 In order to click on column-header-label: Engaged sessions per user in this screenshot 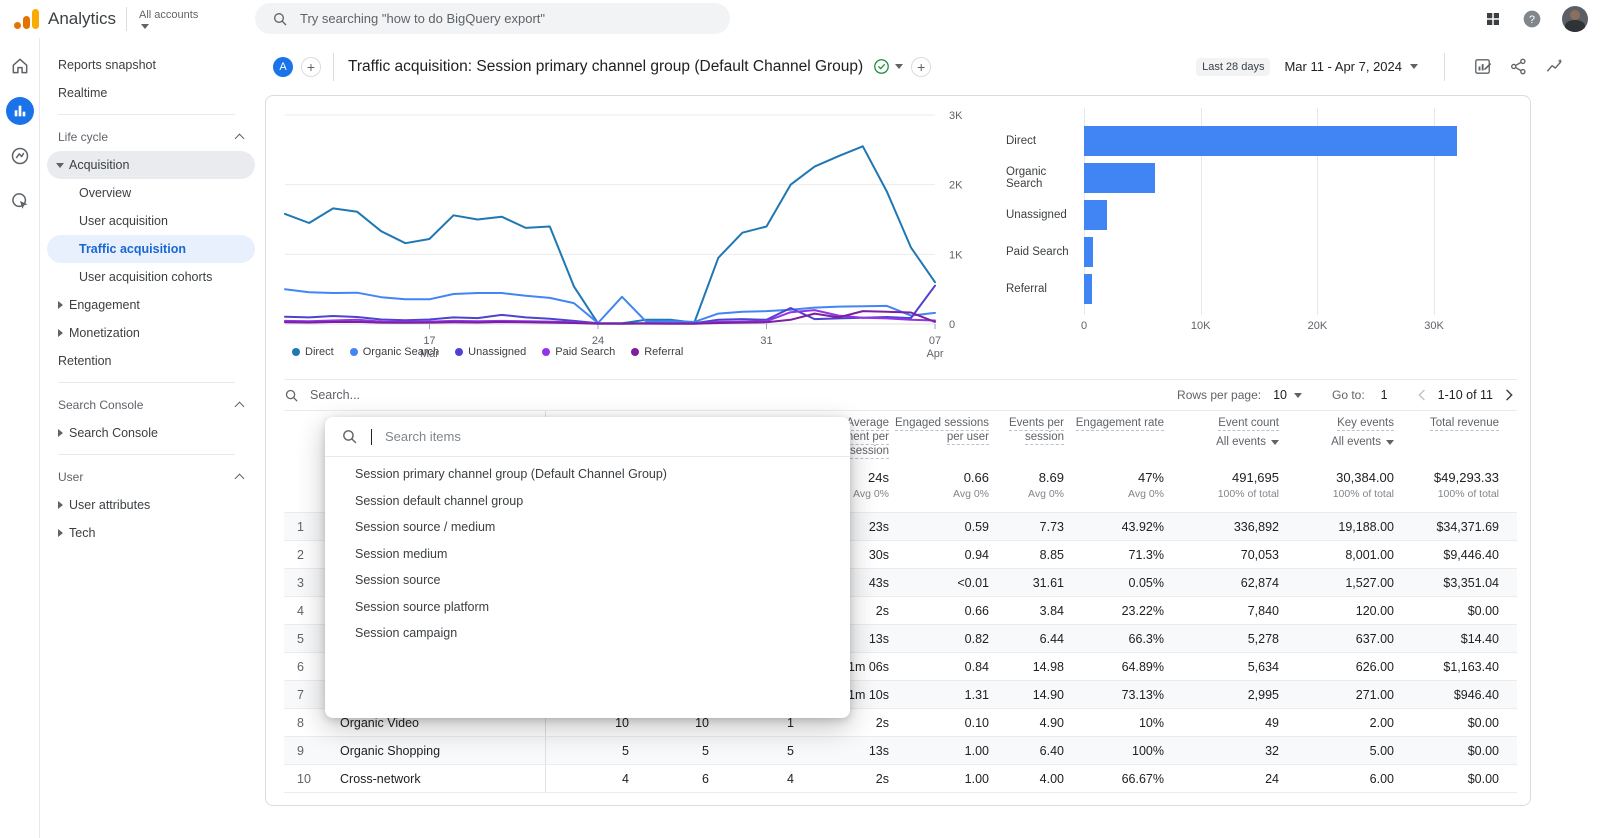, I will do `click(942, 431)`.